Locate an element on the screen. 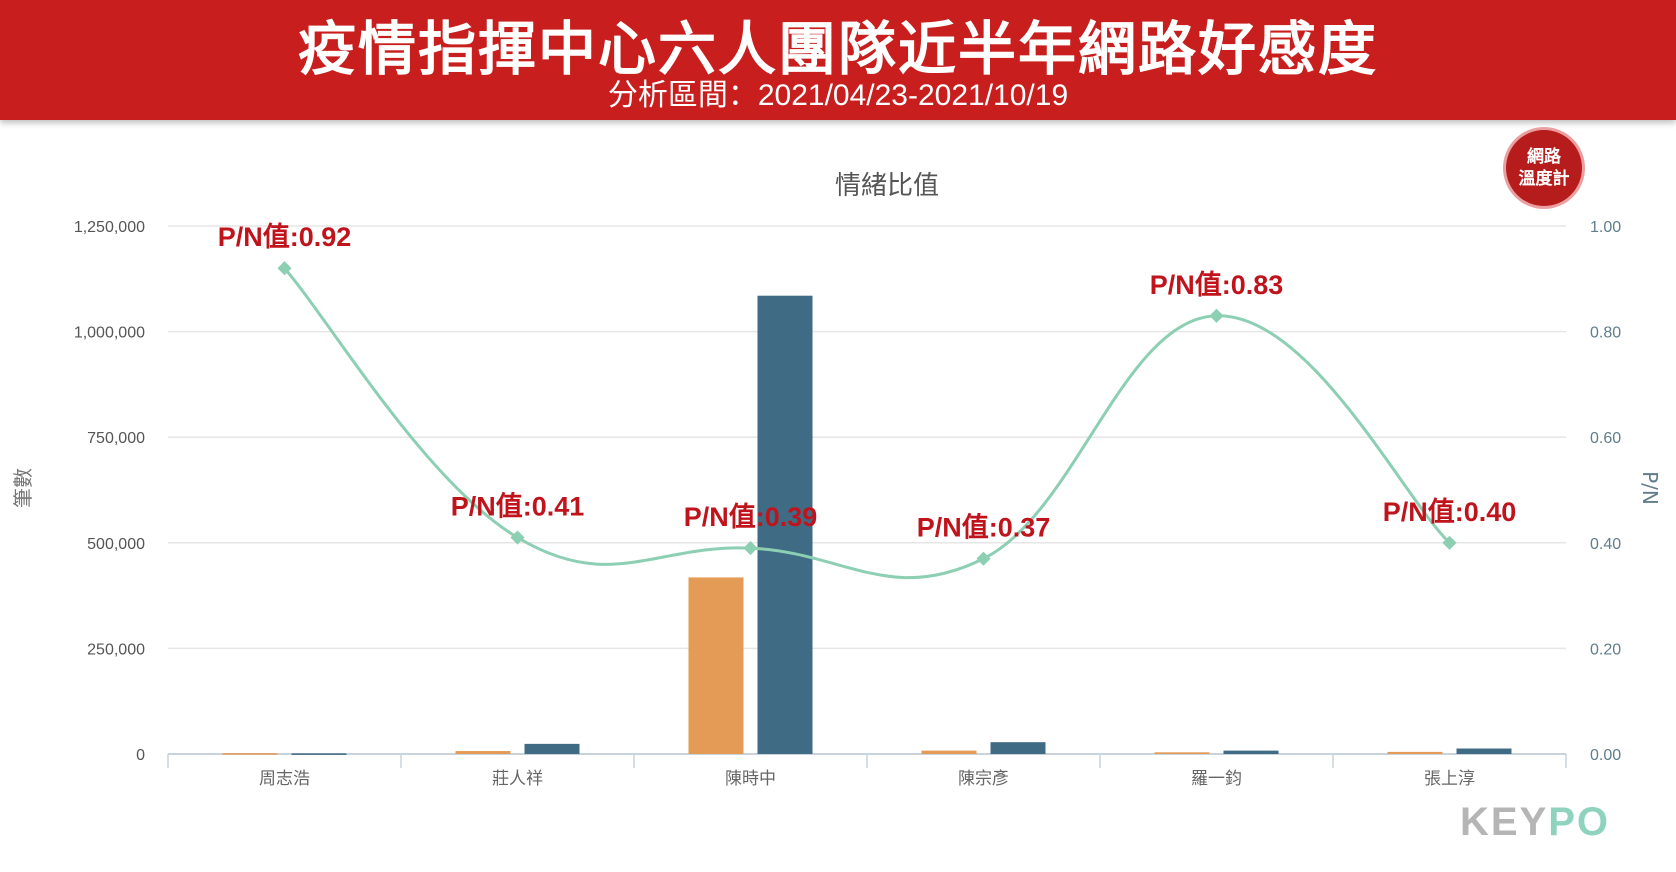 This screenshot has width=1676, height=872. bar-張上淳-2 is located at coordinates (1484, 751).